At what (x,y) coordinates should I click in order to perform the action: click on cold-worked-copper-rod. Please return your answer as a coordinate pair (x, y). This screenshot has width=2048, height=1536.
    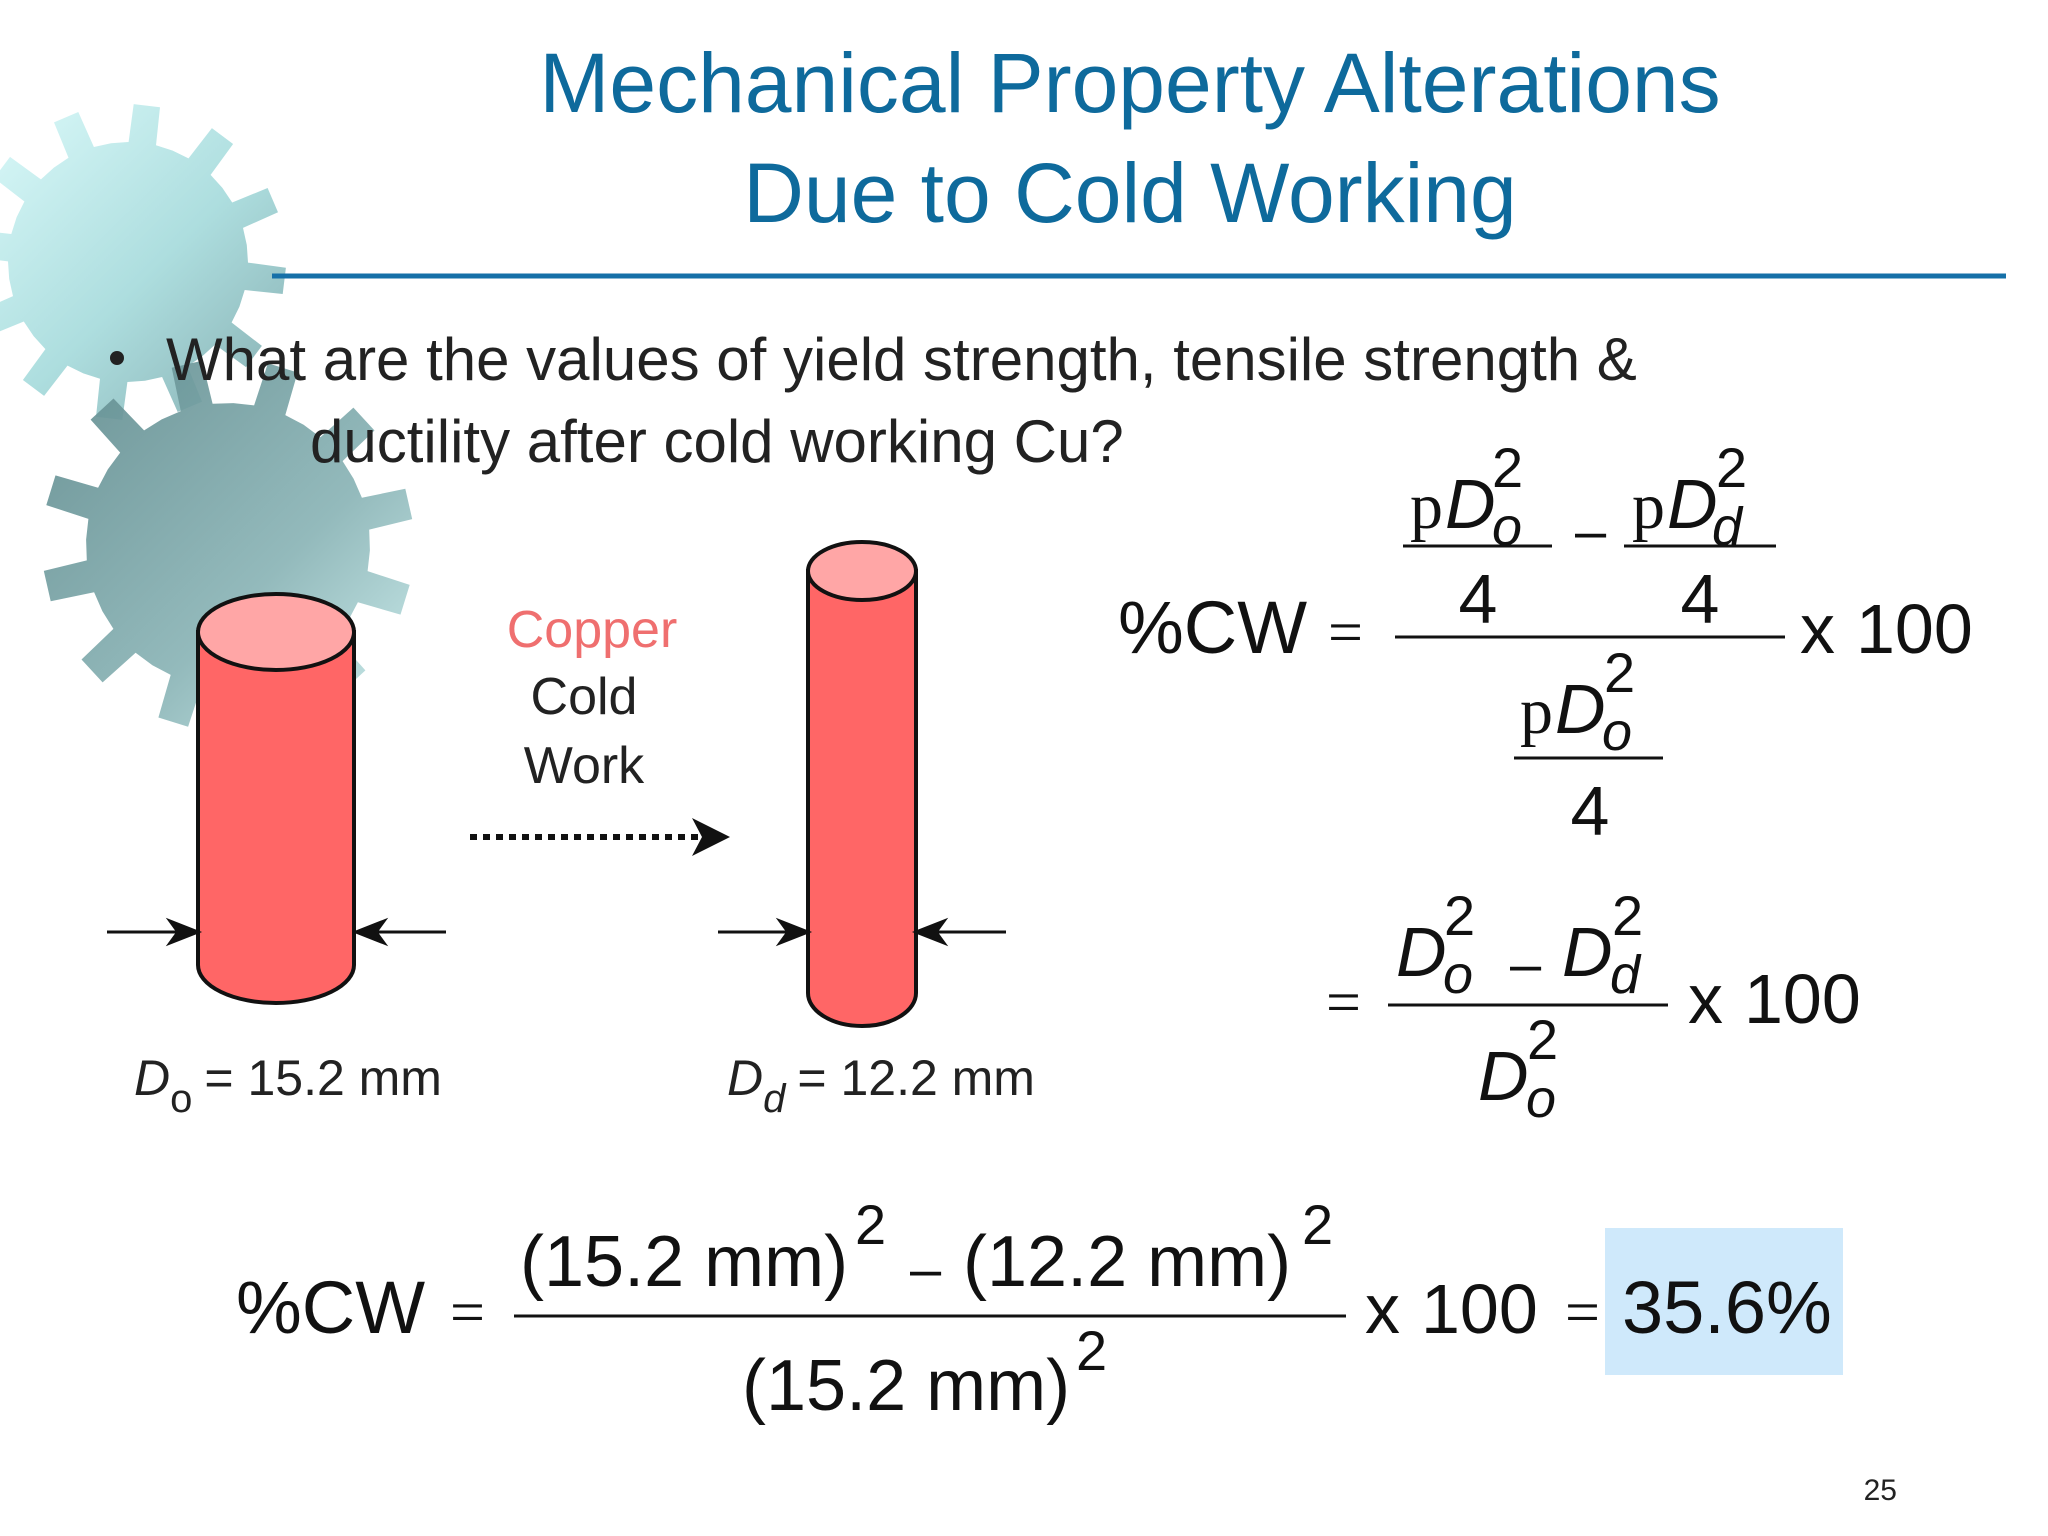
    Looking at the image, I should click on (862, 784).